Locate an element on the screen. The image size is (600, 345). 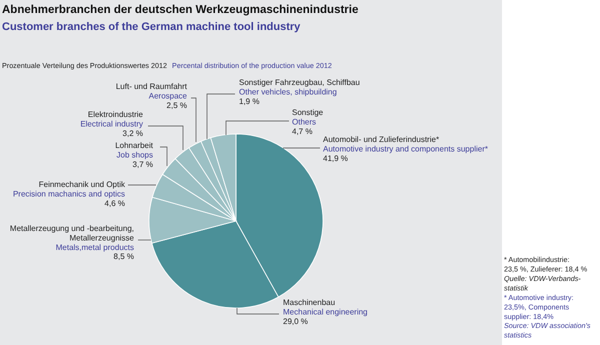
slice-label: Luft- und Raumfahrt Aerospace is located at coordinates (152, 91).